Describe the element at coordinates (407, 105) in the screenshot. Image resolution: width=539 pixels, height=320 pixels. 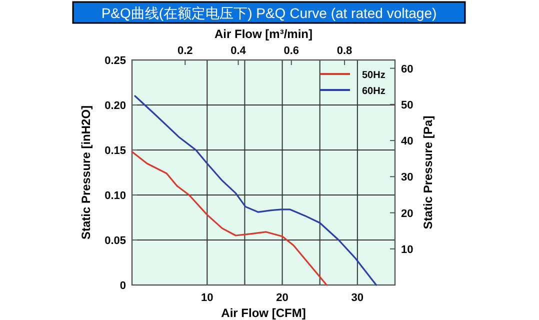
I see `y2-tick-label: 50` at that location.